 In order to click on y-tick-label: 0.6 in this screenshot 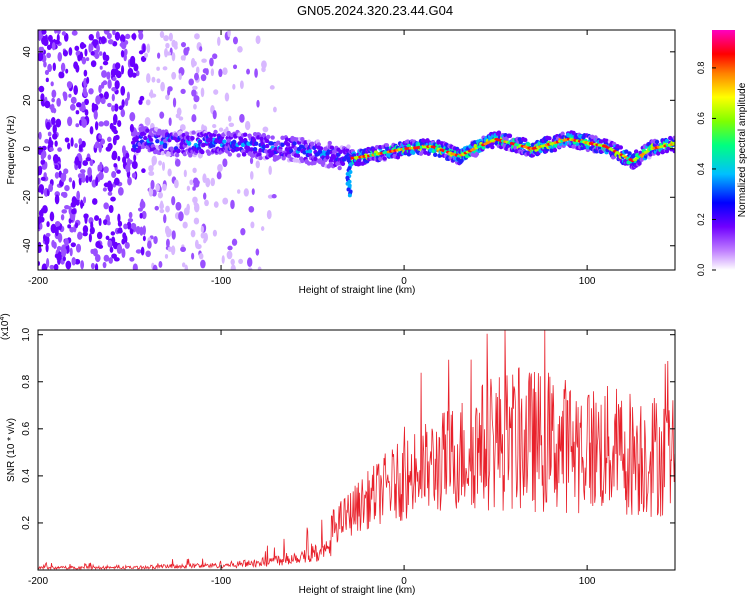, I will do `click(26, 428)`.